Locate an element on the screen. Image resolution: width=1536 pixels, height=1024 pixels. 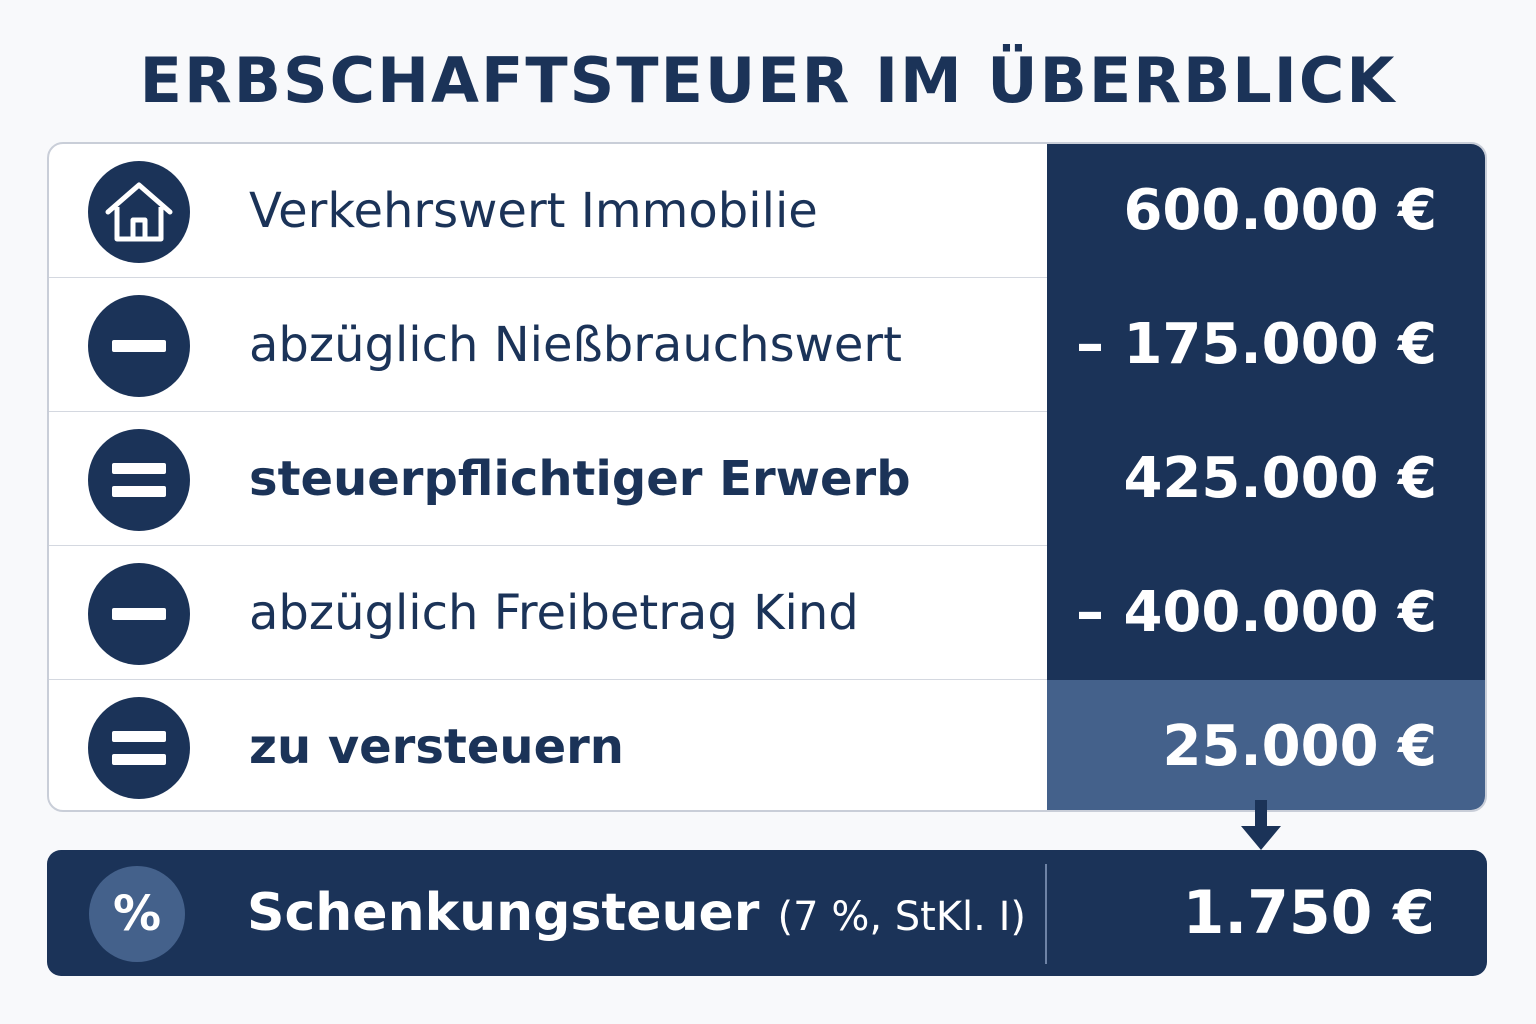
arrow-down-icon is located at coordinates (1261, 825).